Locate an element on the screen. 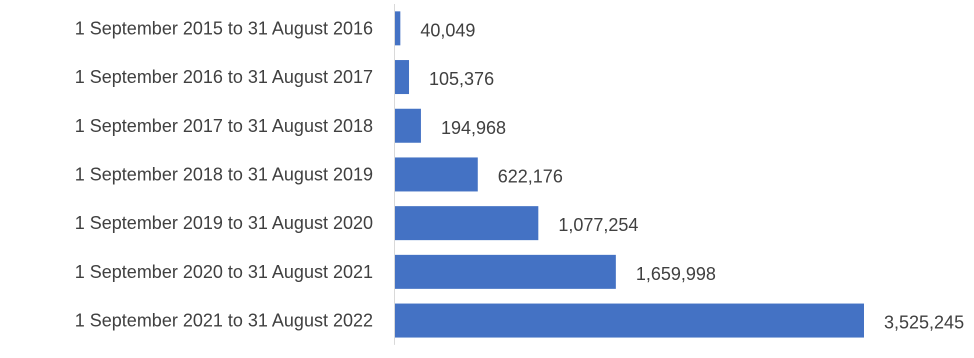  category-label: 1 September 2020 to 31 August 2021 is located at coordinates (224, 272).